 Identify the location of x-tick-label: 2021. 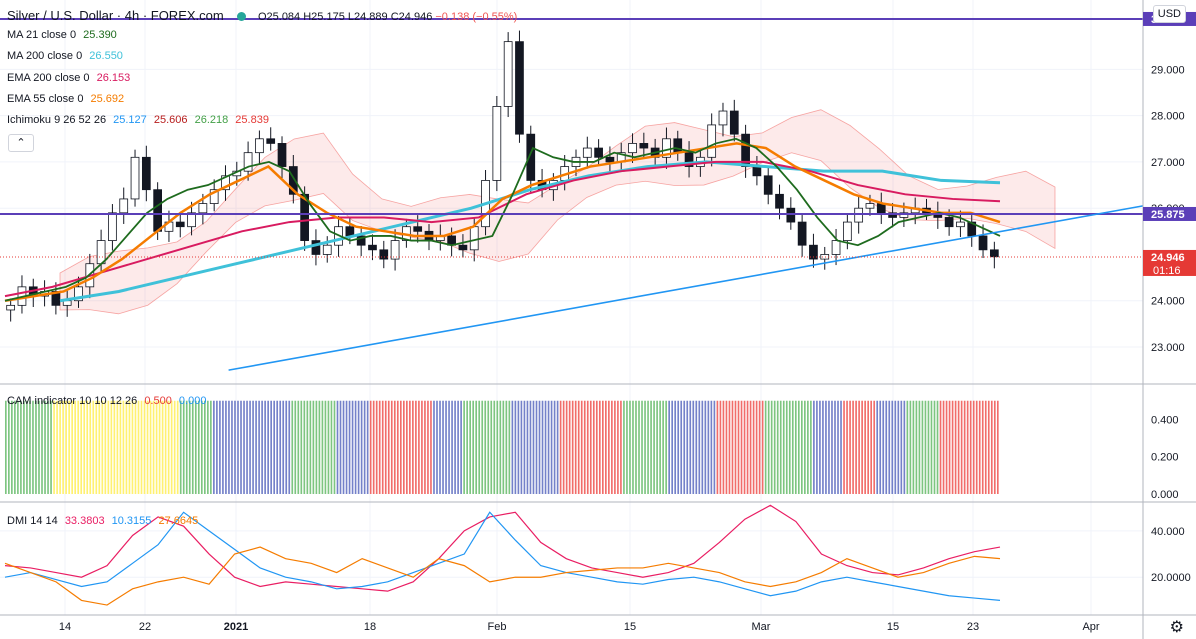
(236, 627).